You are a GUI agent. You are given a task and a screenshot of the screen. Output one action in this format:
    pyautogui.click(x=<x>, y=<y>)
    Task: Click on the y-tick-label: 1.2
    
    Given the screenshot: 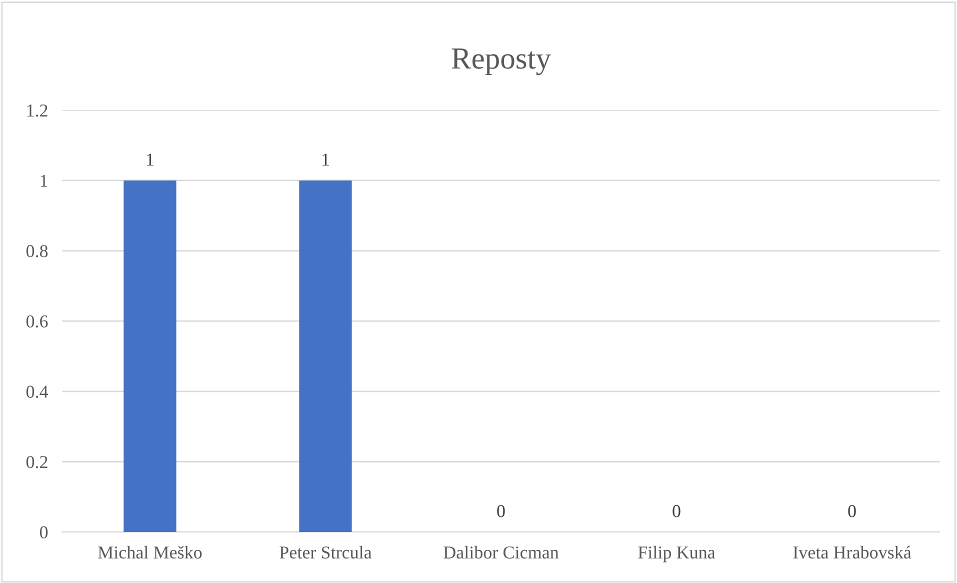 What is the action you would take?
    pyautogui.click(x=37, y=110)
    